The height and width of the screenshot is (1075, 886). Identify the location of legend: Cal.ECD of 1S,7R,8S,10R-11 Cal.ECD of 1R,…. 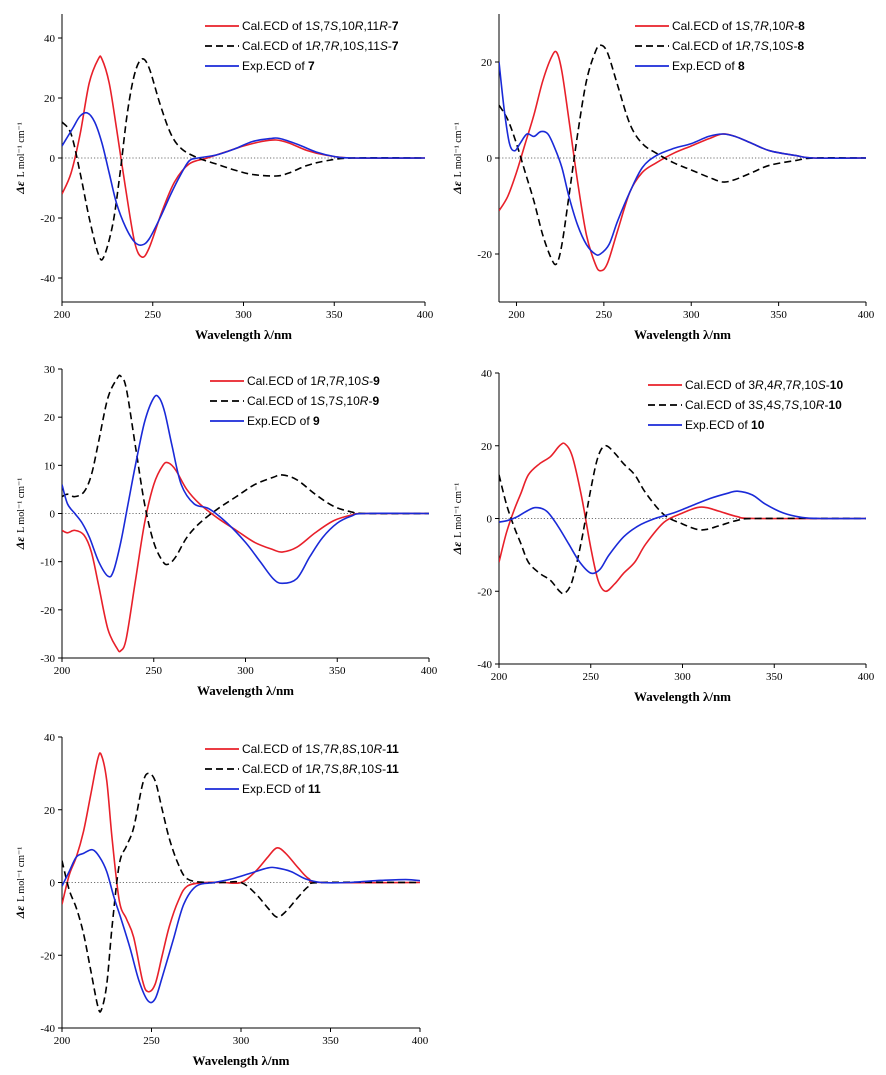
(302, 769).